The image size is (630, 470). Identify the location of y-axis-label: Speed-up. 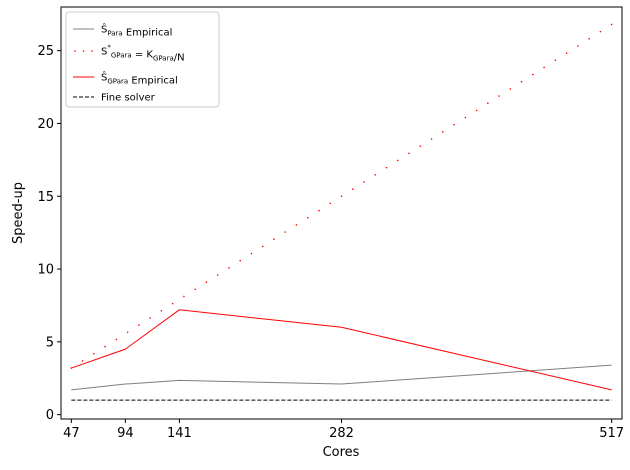
(18, 213).